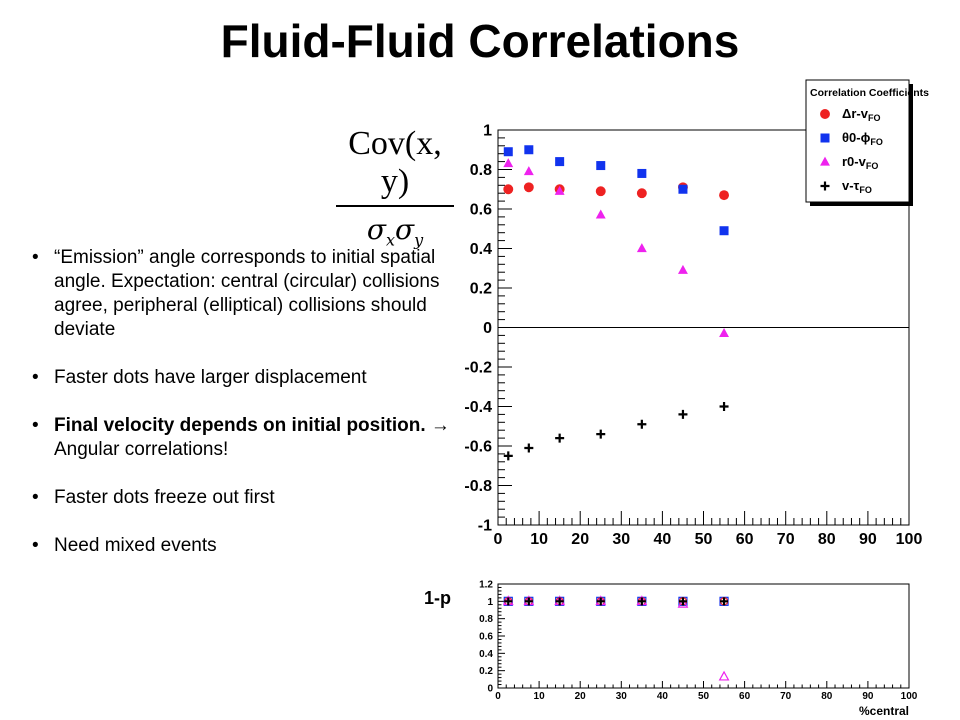 The width and height of the screenshot is (960, 720). Describe the element at coordinates (478, 407) in the screenshot. I see `y-tick-label: -0.4` at that location.